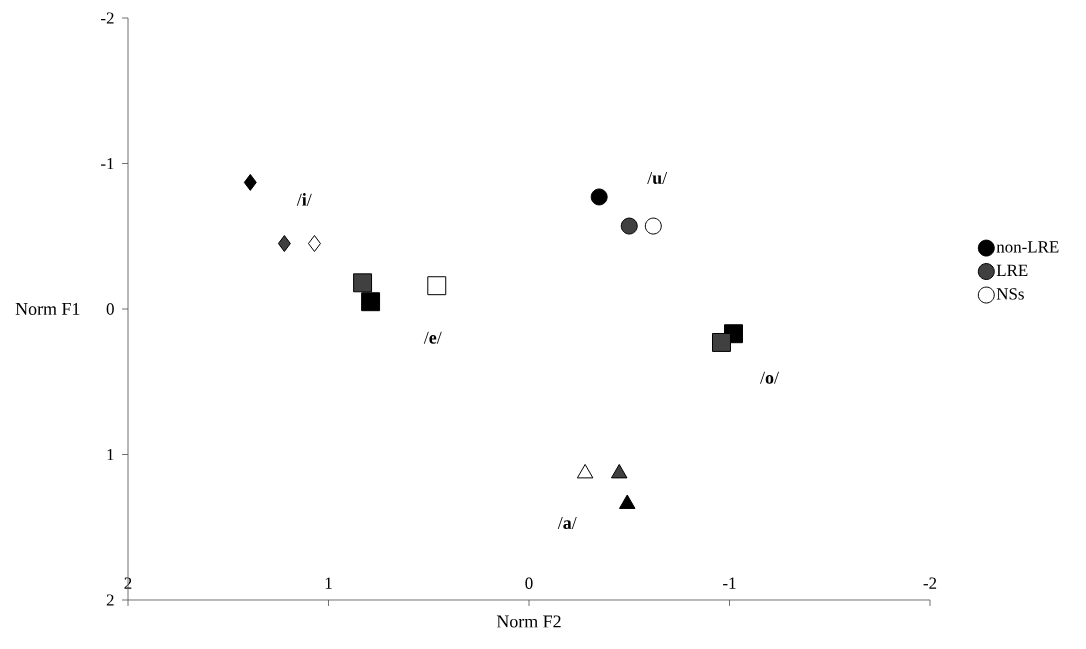  I want to click on annotation: /a/, so click(567, 522).